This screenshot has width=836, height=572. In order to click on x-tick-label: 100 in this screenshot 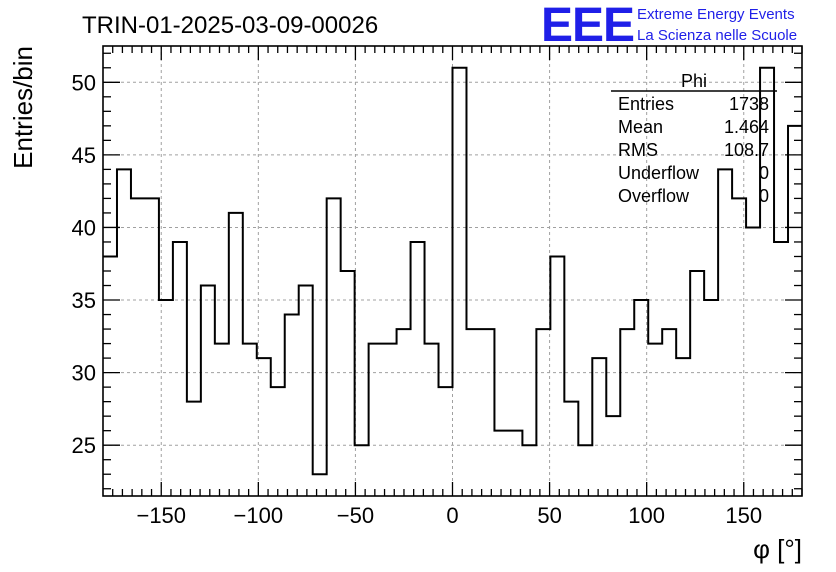, I will do `click(646, 515)`.